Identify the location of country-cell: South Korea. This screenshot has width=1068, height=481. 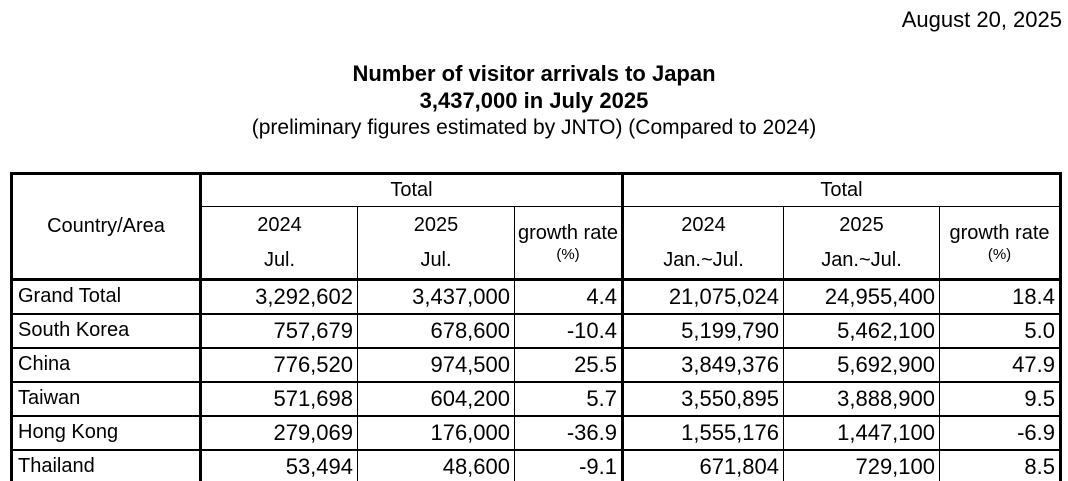
(106, 330).